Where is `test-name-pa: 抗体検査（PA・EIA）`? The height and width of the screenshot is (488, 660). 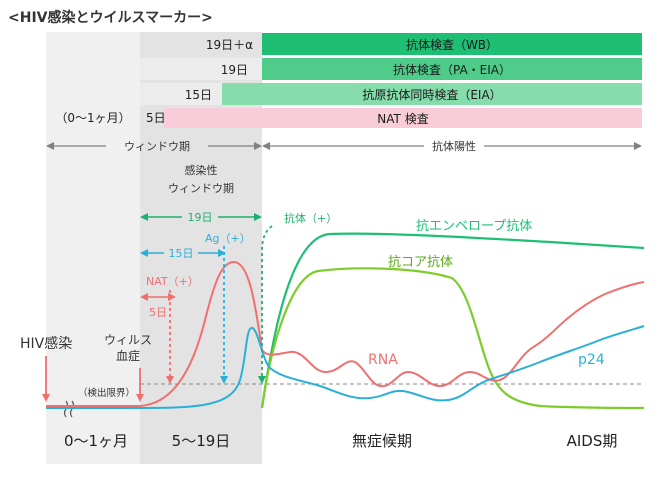 test-name-pa: 抗体検査（PA・EIA） is located at coordinates (452, 69).